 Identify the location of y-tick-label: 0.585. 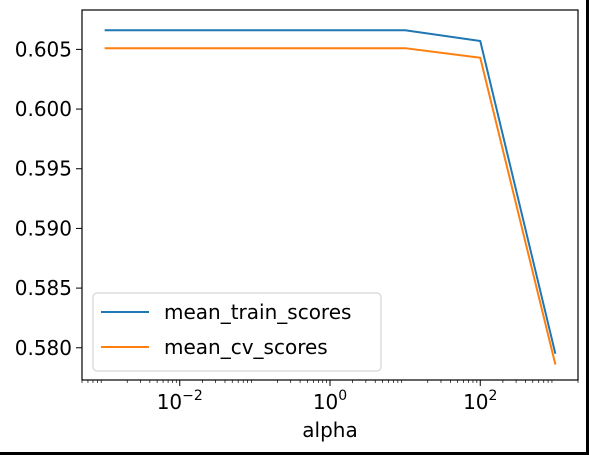
(43, 288).